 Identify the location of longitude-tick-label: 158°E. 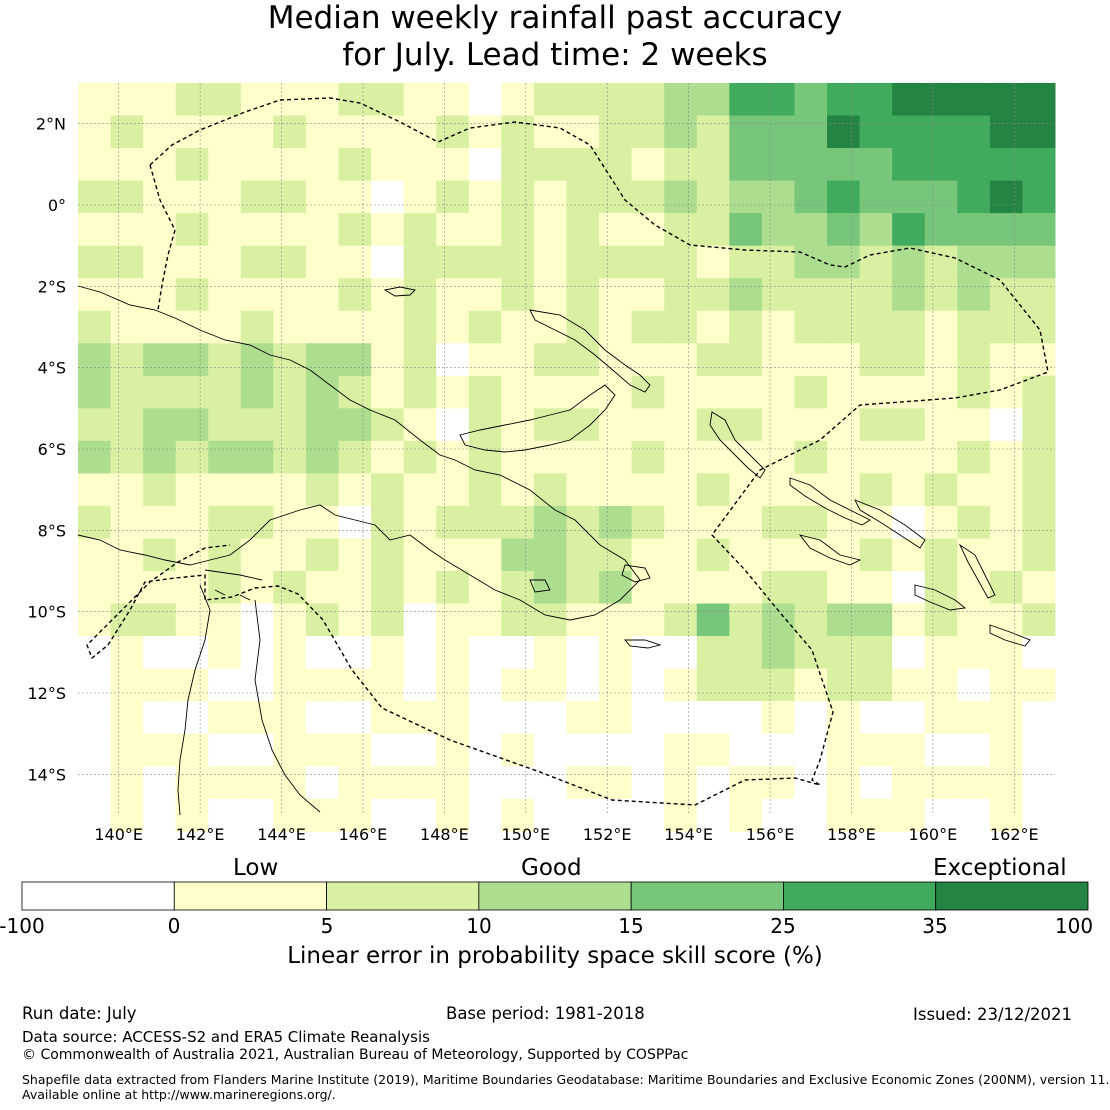
(851, 834).